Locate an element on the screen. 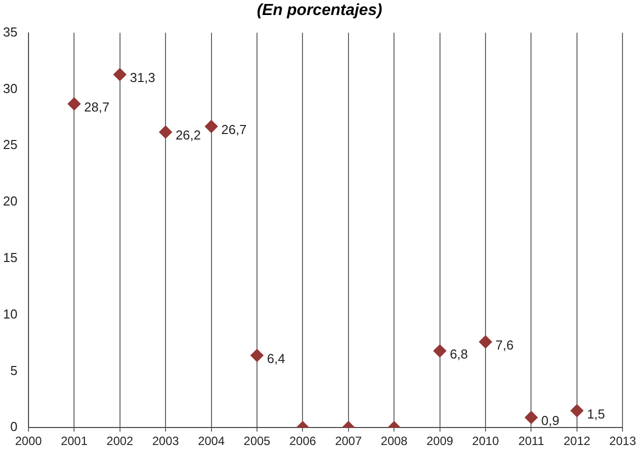 Image resolution: width=639 pixels, height=452 pixels. y-tick-label: 0 is located at coordinates (14, 426).